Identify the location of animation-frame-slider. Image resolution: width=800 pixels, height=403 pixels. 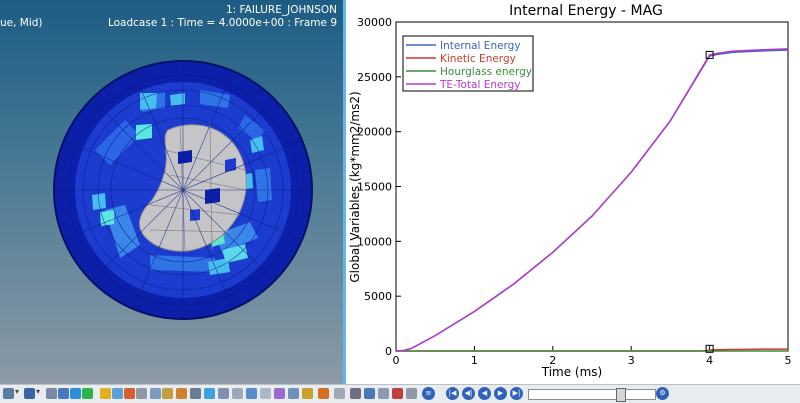
(592, 395).